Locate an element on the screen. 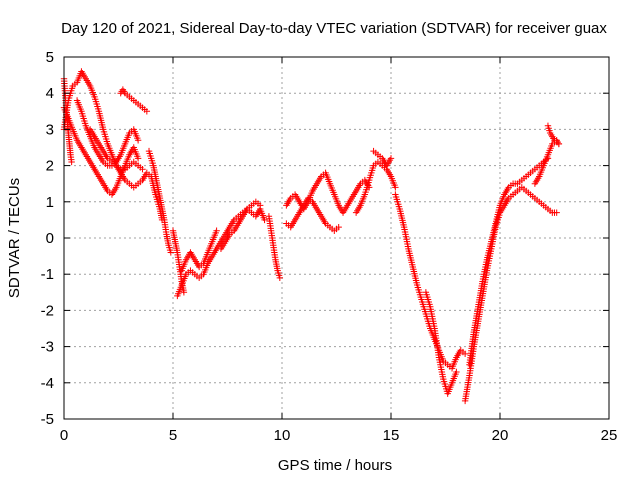 The height and width of the screenshot is (480, 640). x-tick-label: 15 is located at coordinates (391, 435).